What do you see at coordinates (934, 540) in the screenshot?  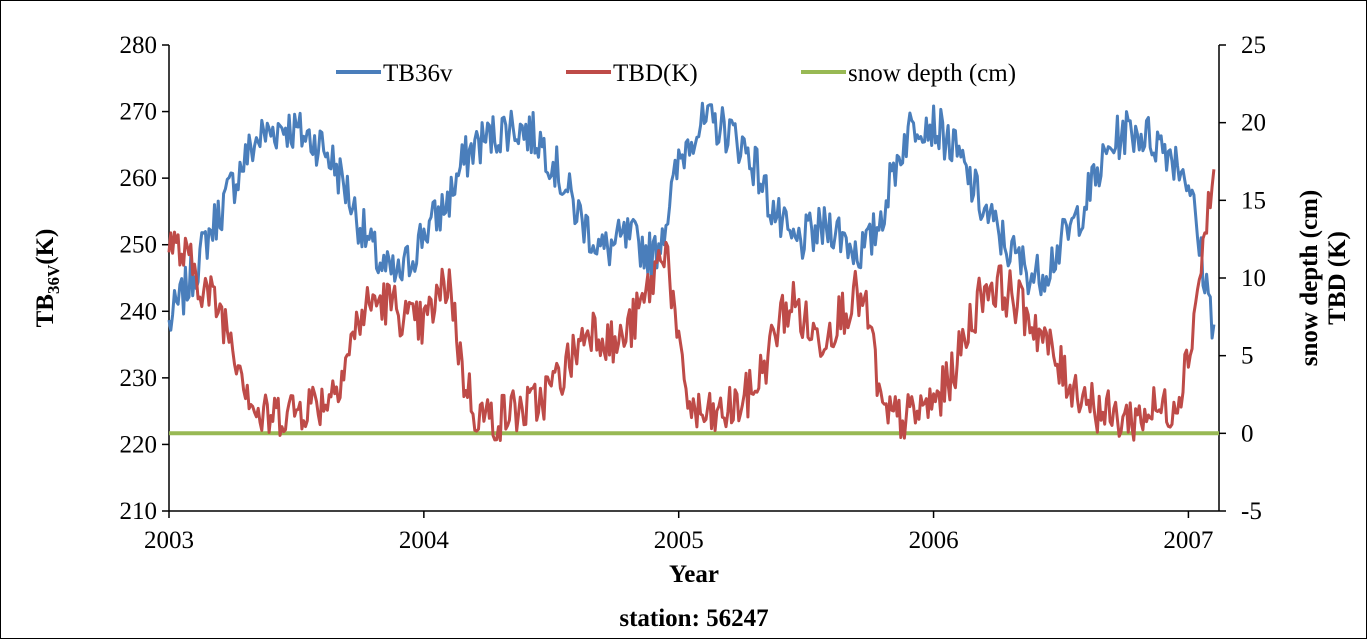 I see `x-tick-label: 2006` at bounding box center [934, 540].